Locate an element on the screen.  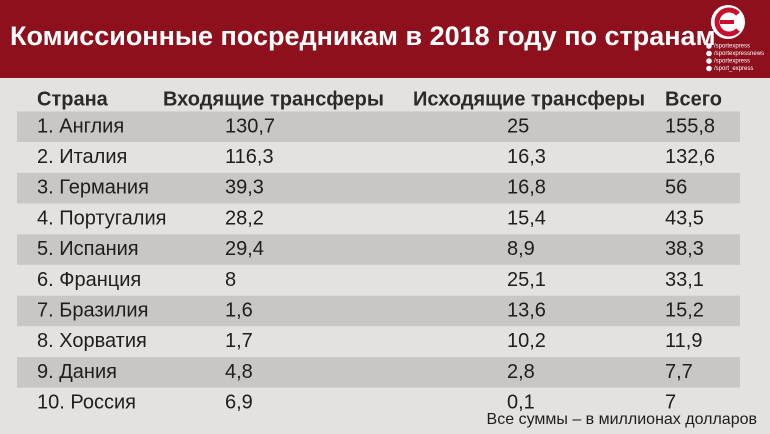
cell: 7,7 is located at coordinates (679, 372).